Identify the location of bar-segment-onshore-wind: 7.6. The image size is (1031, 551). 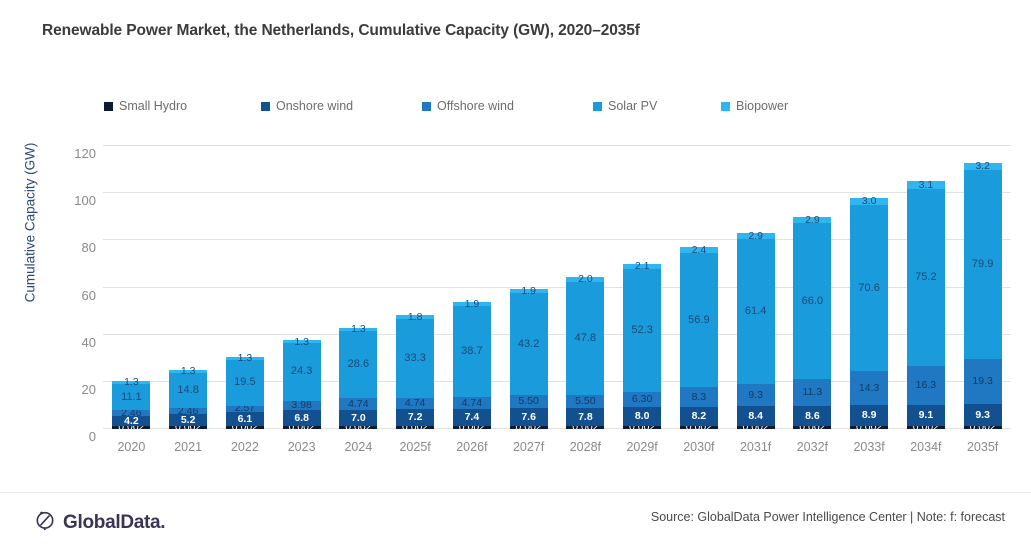
(528, 417).